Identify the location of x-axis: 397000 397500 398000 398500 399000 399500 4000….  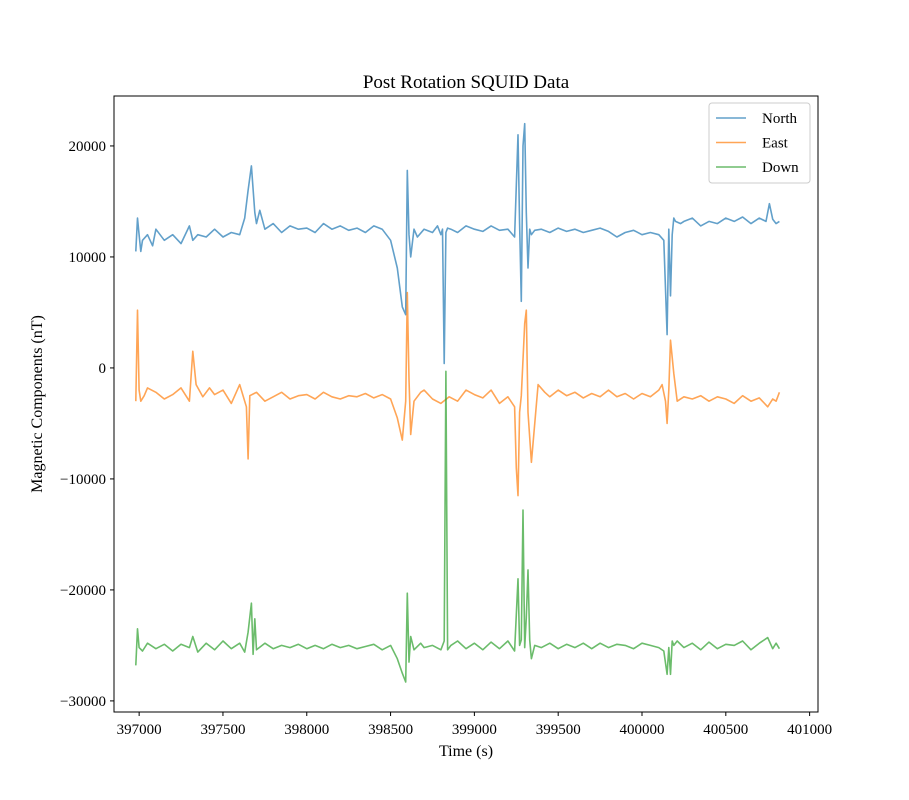
(474, 725).